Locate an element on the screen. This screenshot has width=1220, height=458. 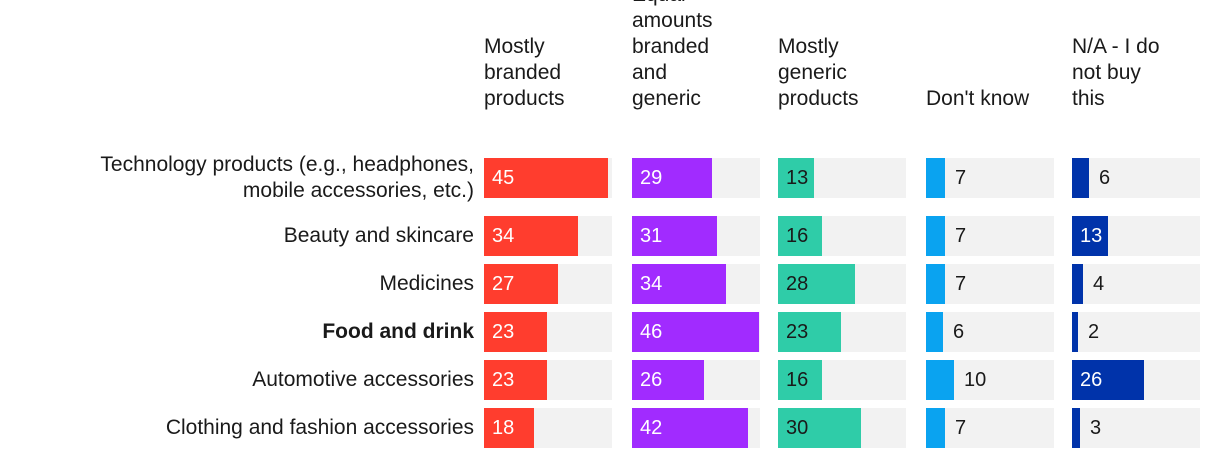
bar-value-label: 18 is located at coordinates (503, 428).